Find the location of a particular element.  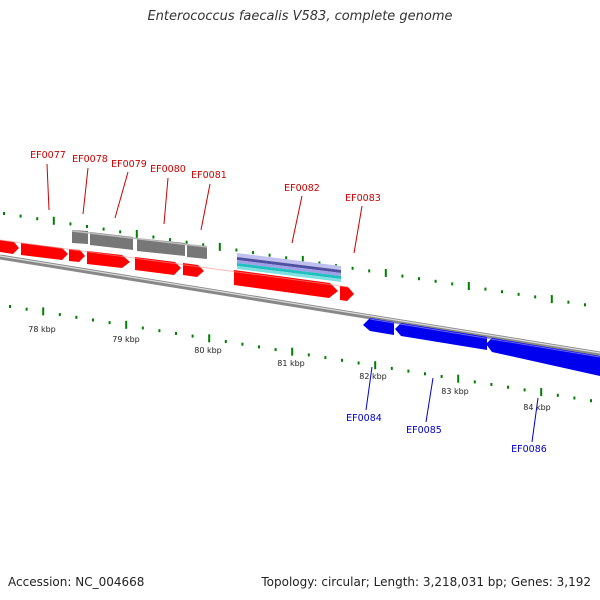

rrna-feature is located at coordinates (289, 267).